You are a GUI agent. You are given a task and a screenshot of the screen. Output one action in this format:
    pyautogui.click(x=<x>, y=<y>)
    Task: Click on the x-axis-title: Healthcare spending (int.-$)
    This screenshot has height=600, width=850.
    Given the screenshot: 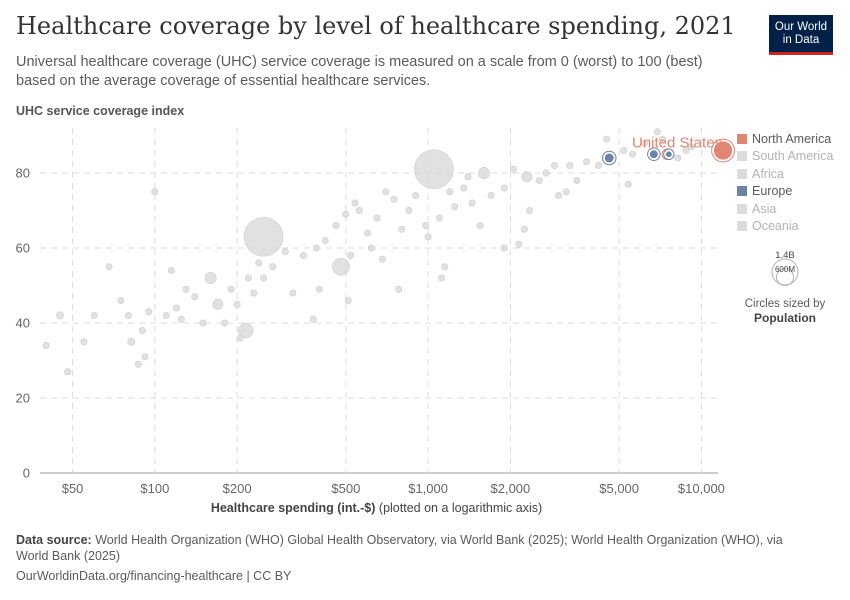 What is the action you would take?
    pyautogui.click(x=293, y=508)
    